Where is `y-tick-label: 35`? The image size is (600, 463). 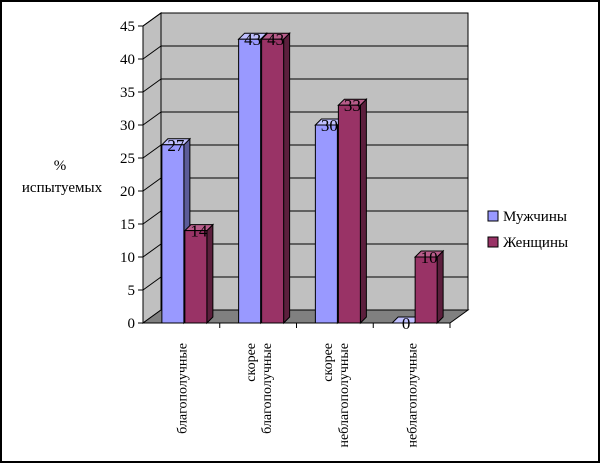 y-tick-label: 35 is located at coordinates (127, 93).